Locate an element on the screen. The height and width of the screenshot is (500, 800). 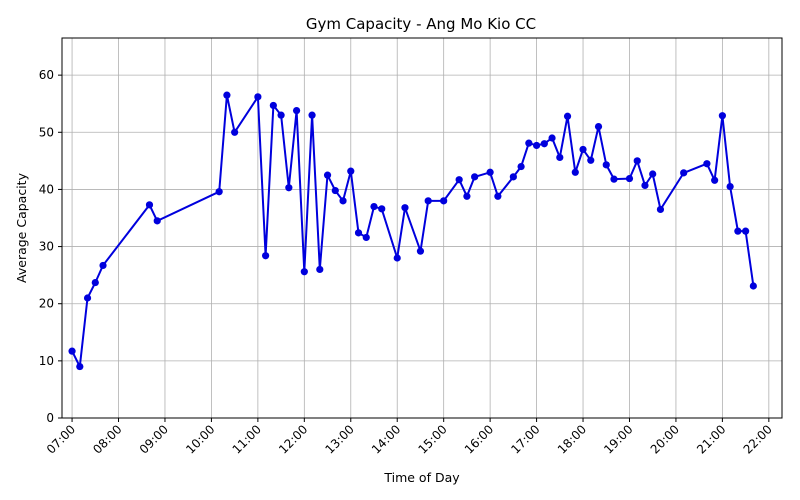
x-tick-label: 21:00 is located at coordinates (711, 439).